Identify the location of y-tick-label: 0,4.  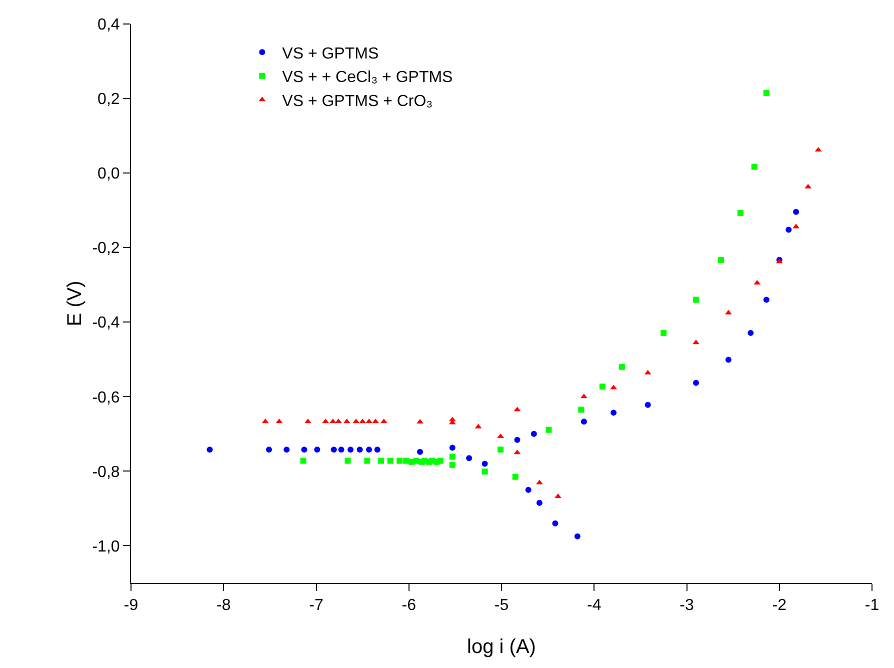
(109, 25).